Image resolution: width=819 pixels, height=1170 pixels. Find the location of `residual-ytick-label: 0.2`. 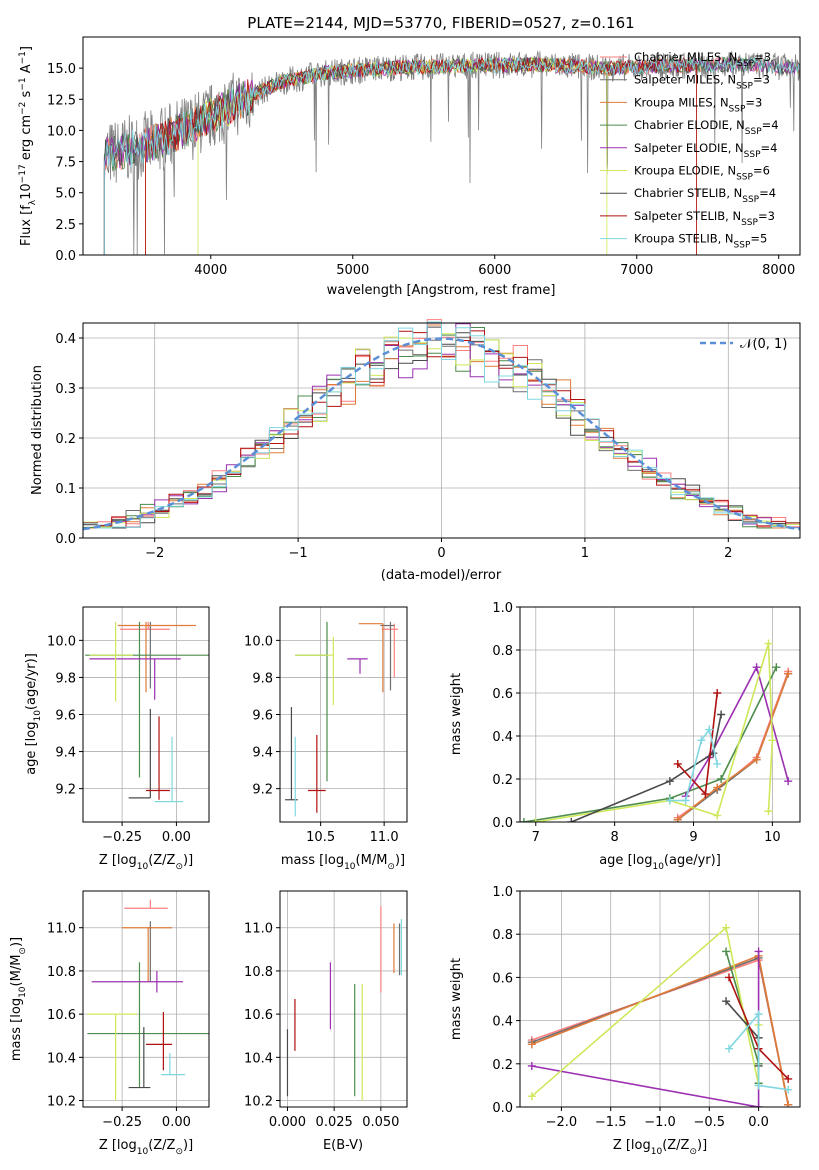

residual-ytick-label: 0.2 is located at coordinates (65, 439).